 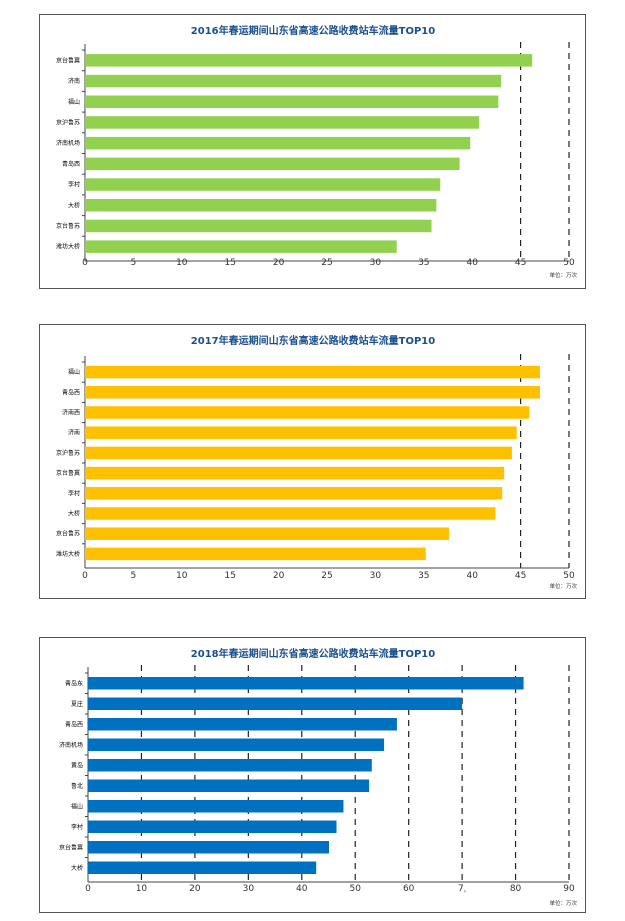 What do you see at coordinates (313, 30) in the screenshot?
I see `chart-title: 2016年春运期间山东省高速公路收费站车流量TOP10` at bounding box center [313, 30].